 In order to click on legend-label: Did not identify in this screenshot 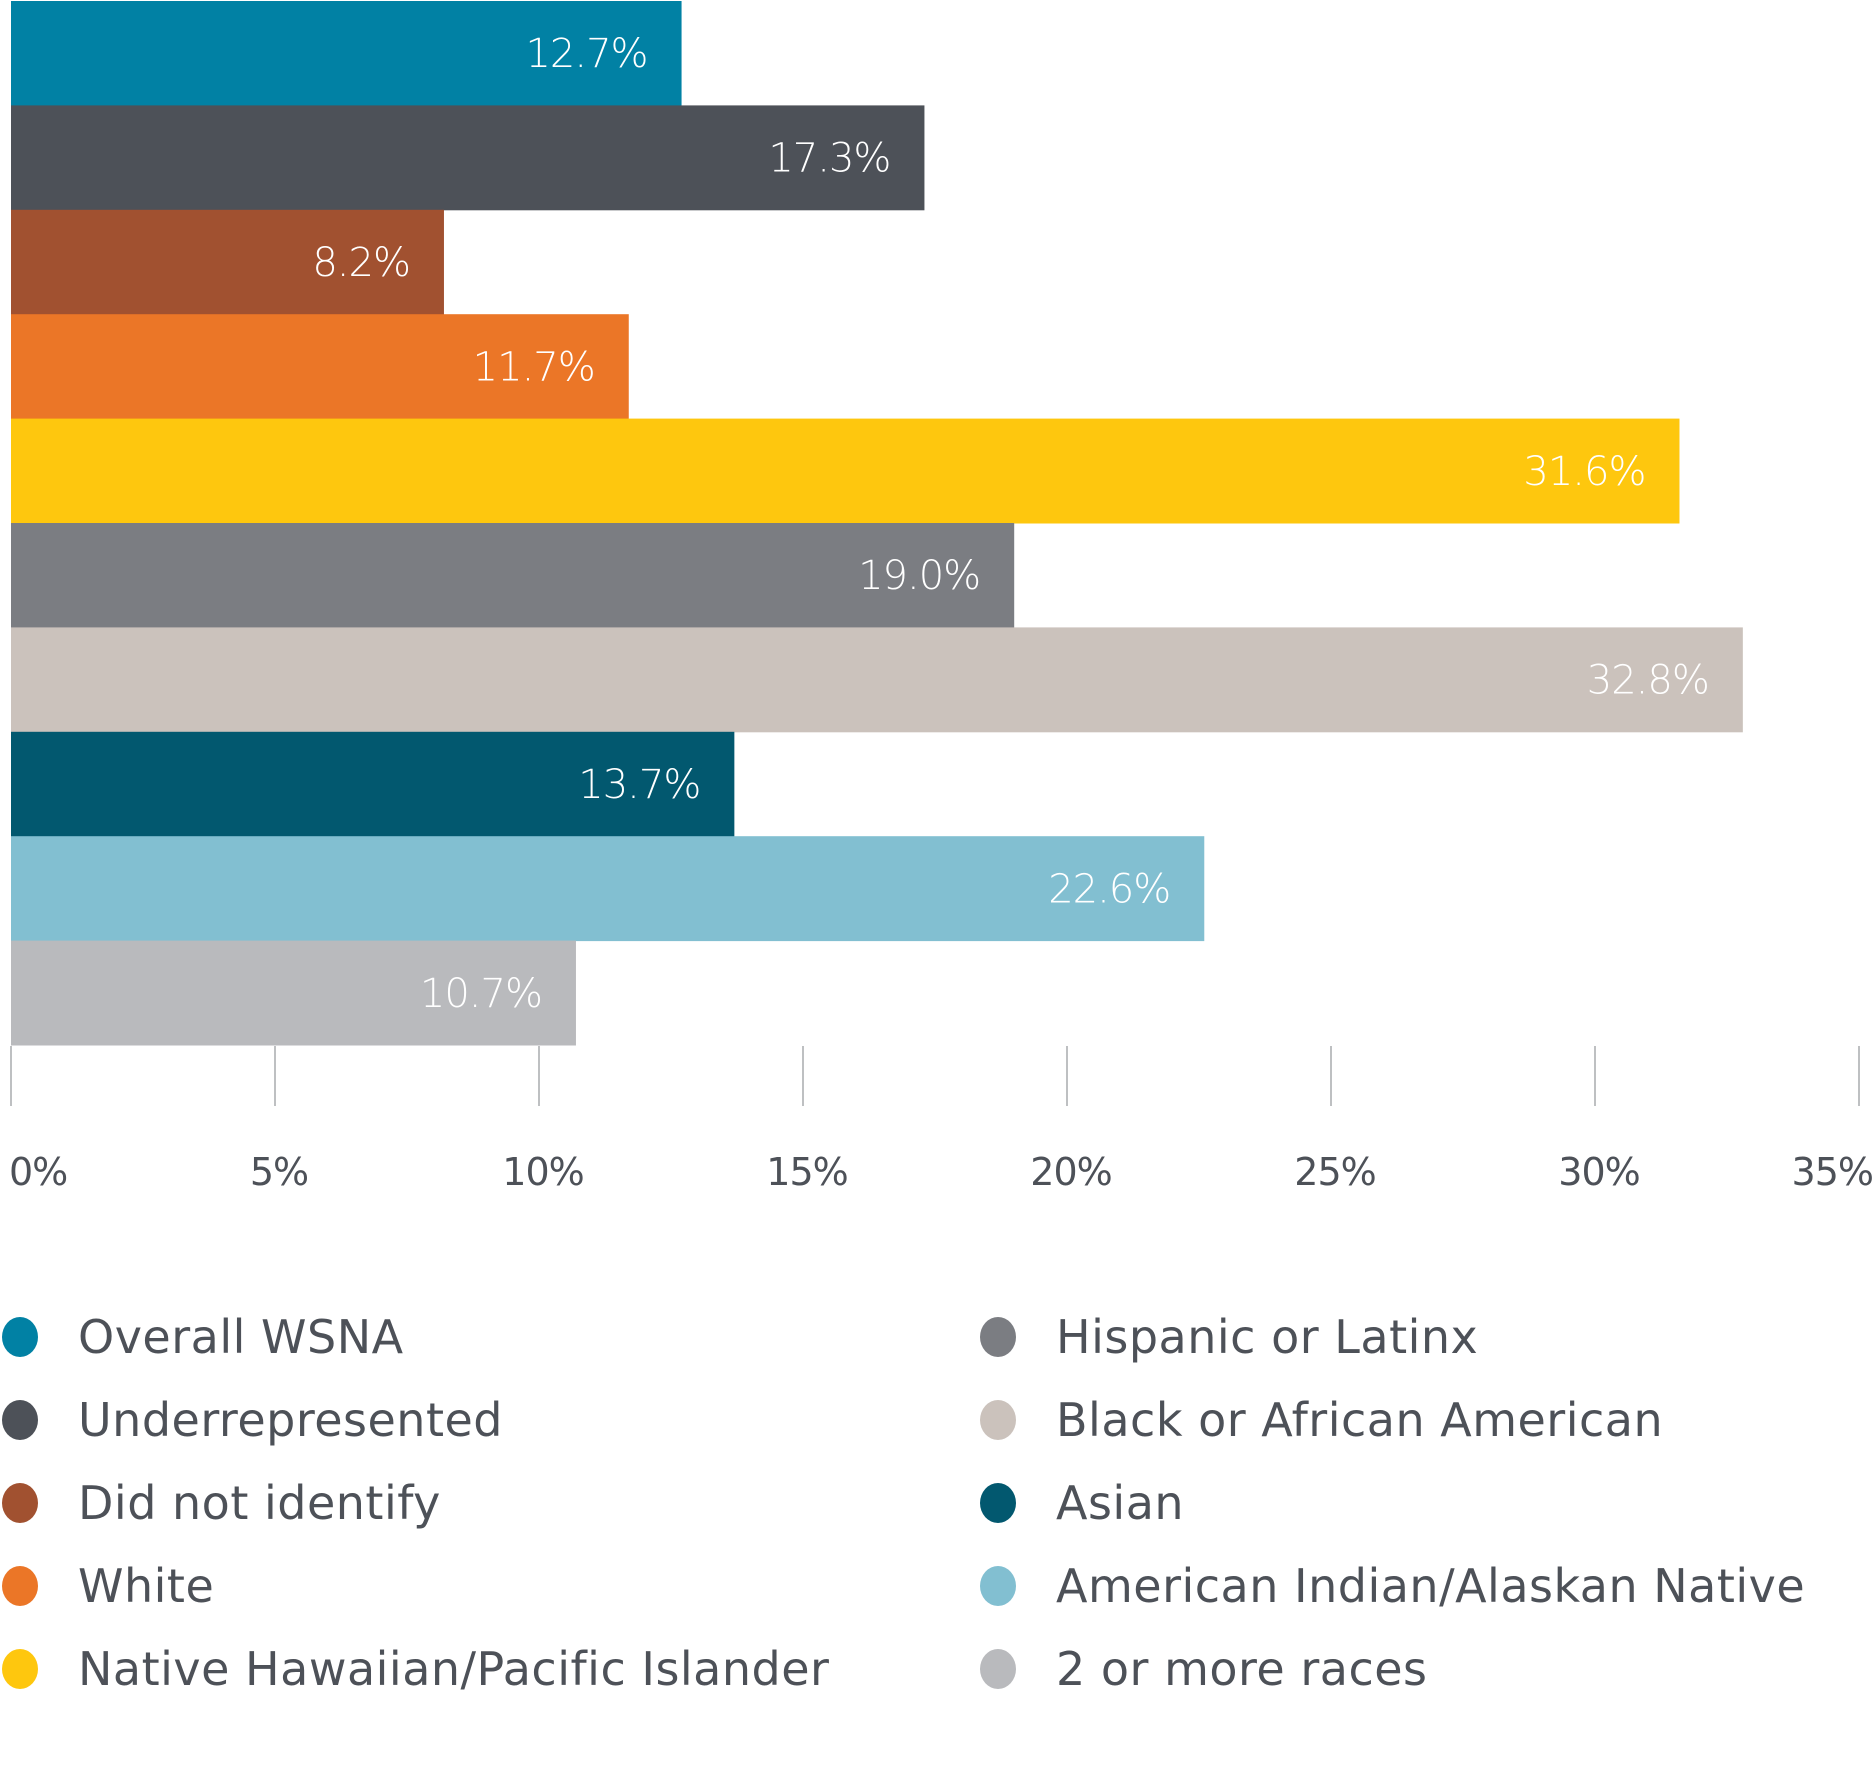, I will do `click(259, 1503)`.